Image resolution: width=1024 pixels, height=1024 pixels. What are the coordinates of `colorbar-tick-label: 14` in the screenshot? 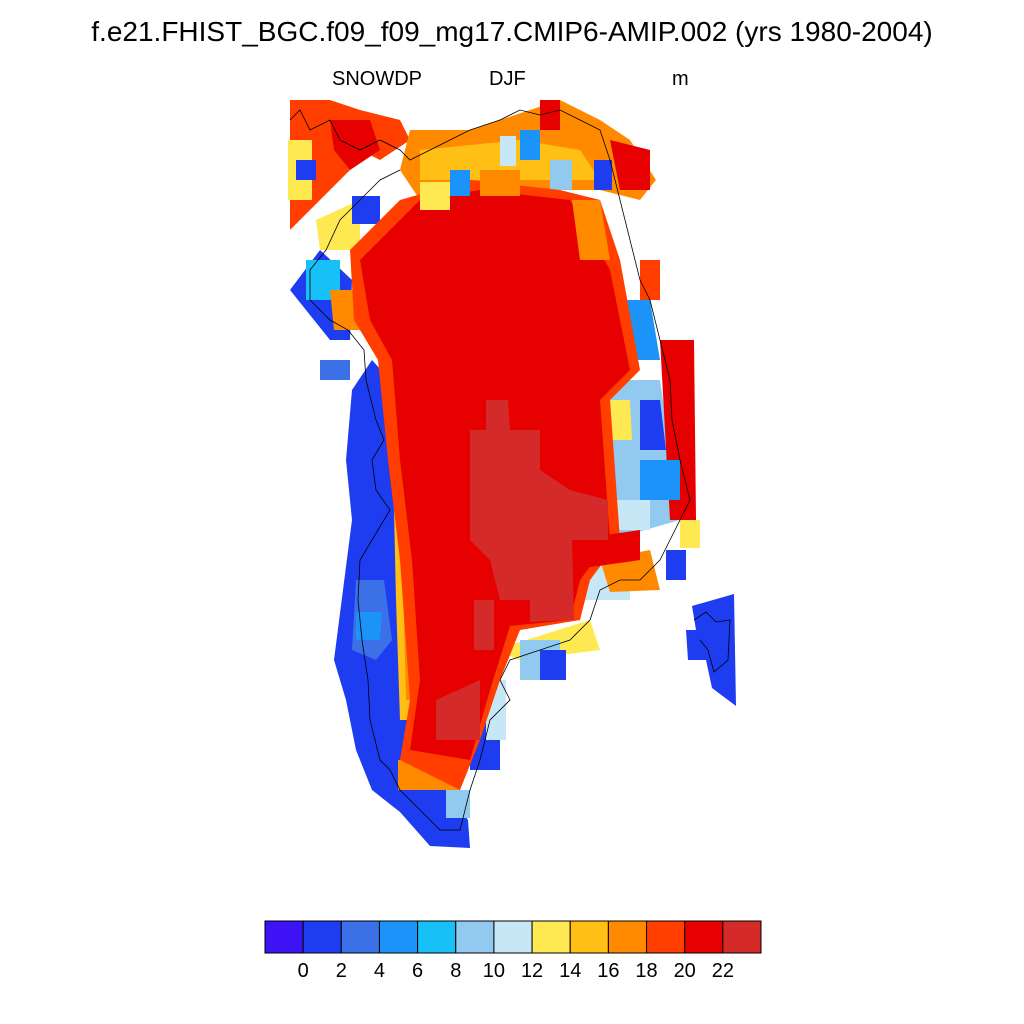 It's located at (570, 971).